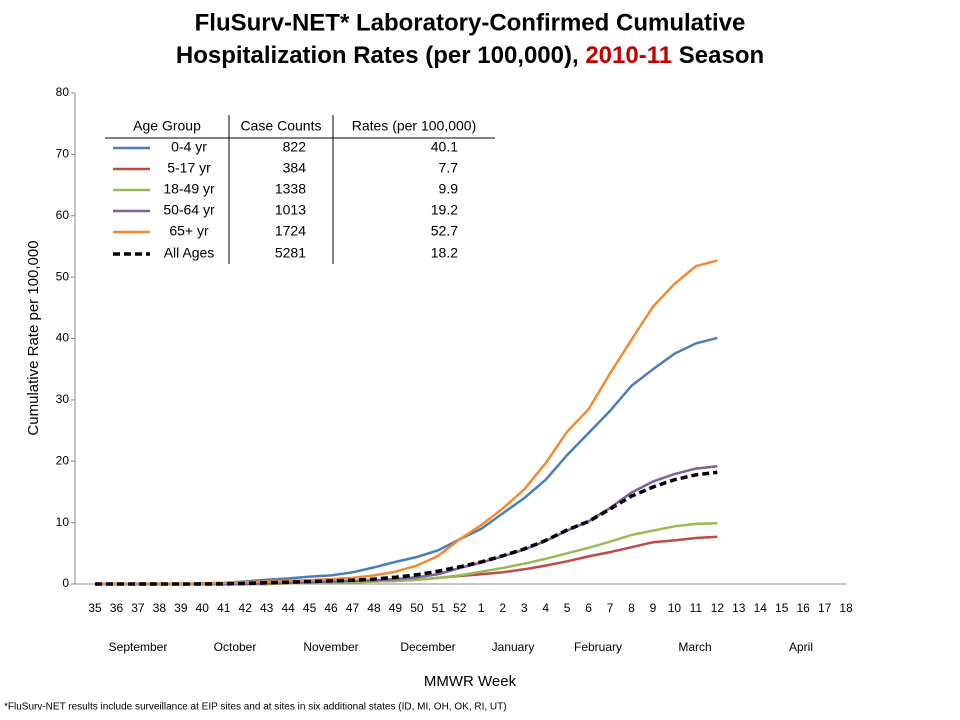 Image resolution: width=960 pixels, height=720 pixels. I want to click on legend-label: 65+ yr, so click(189, 231).